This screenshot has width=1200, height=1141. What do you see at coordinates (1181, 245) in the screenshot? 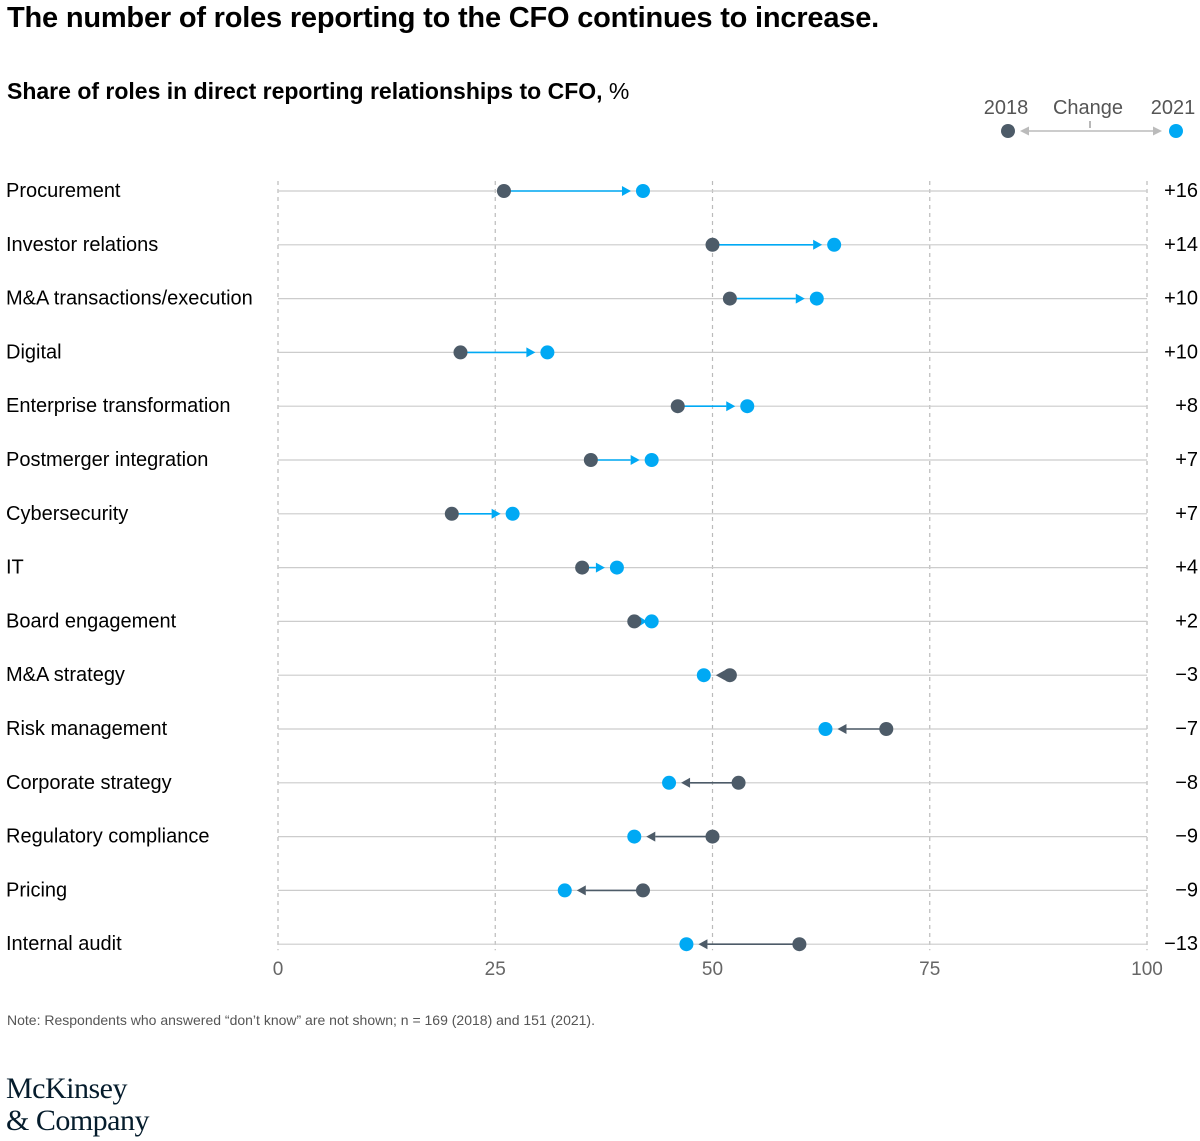
I see `change-value: +14` at bounding box center [1181, 245].